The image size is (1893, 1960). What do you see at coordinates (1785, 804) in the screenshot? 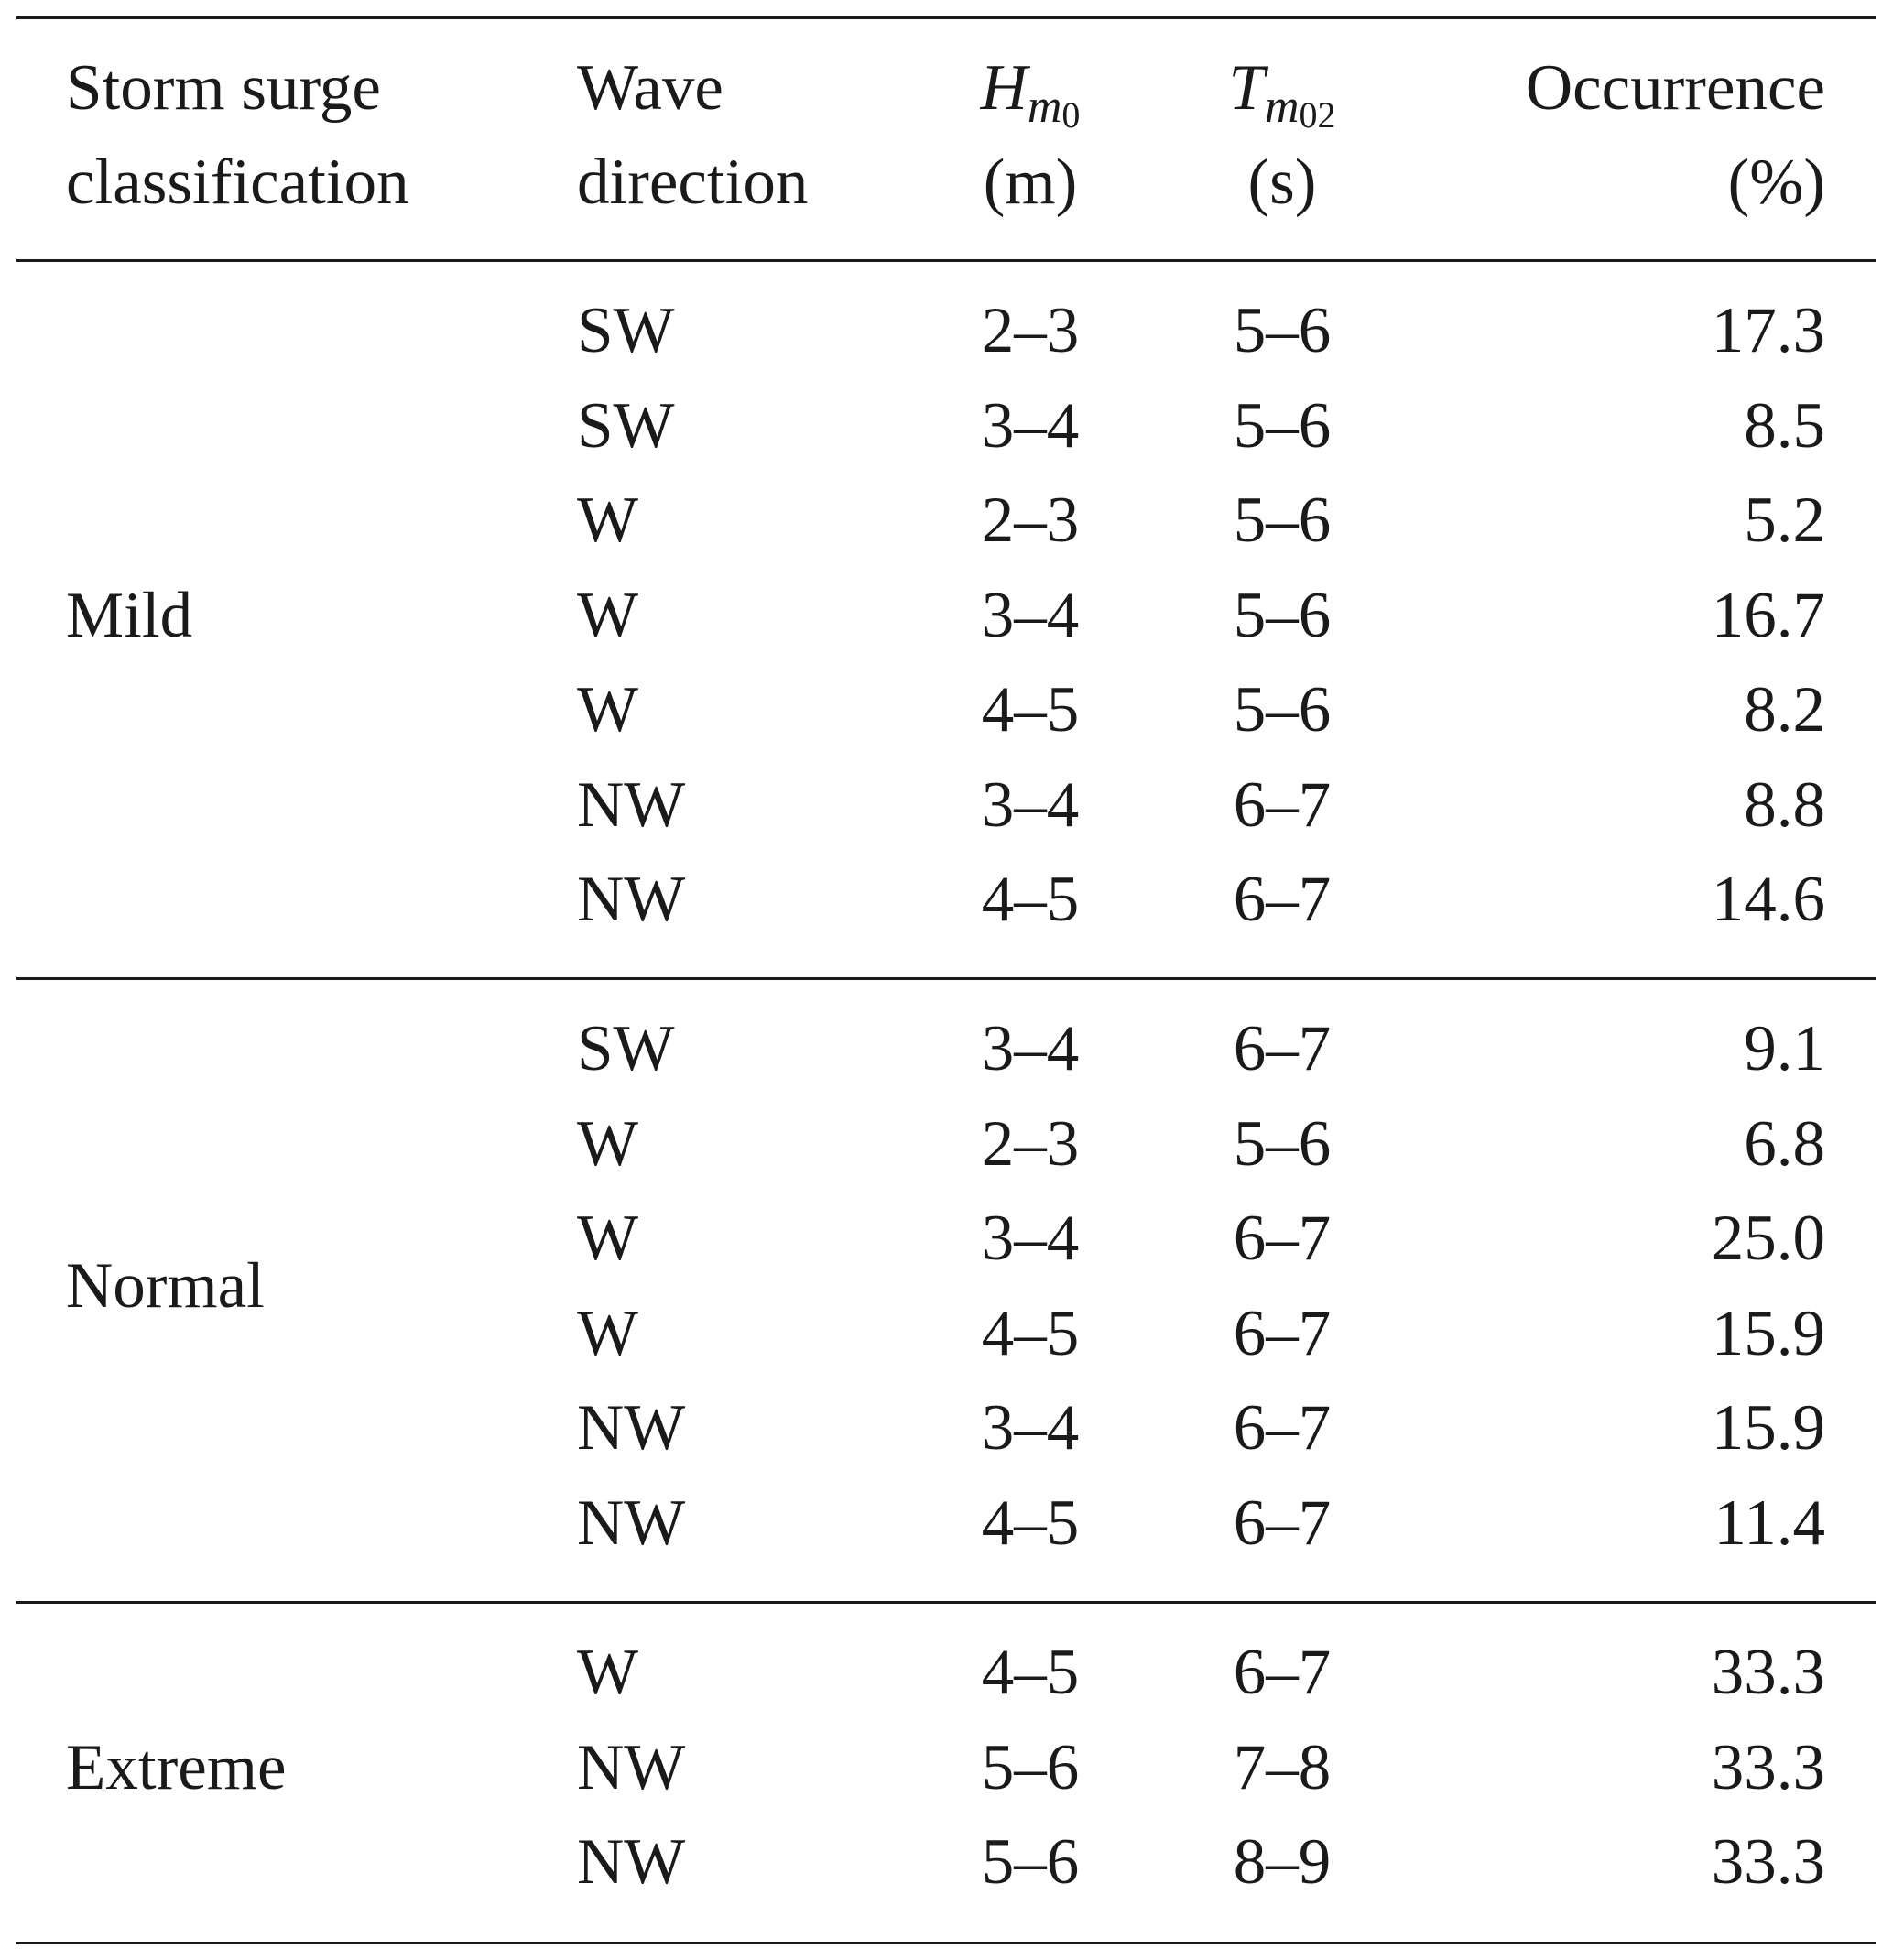
I see `occurrence-cell: 8.8` at bounding box center [1785, 804].